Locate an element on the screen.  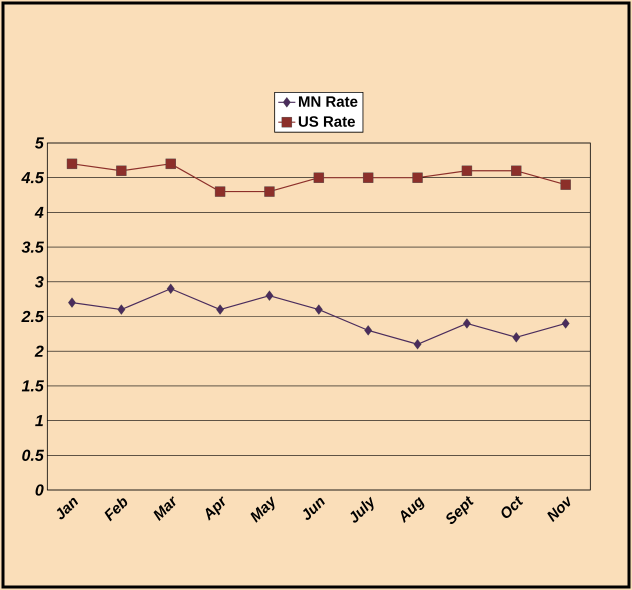
y-tick-label: 4.5 is located at coordinates (32, 178).